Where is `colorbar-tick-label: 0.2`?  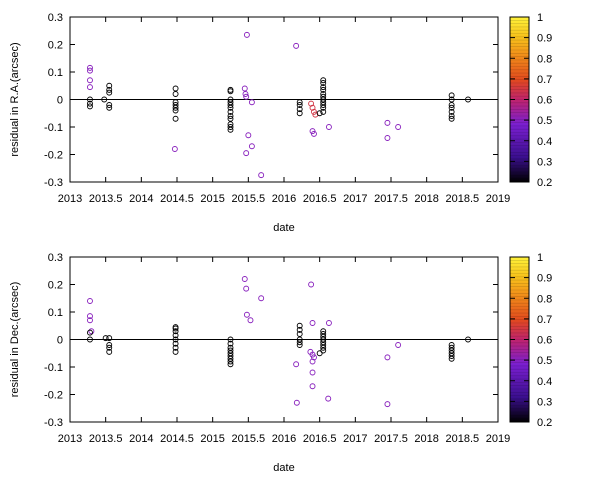 colorbar-tick-label: 0.2 is located at coordinates (544, 423).